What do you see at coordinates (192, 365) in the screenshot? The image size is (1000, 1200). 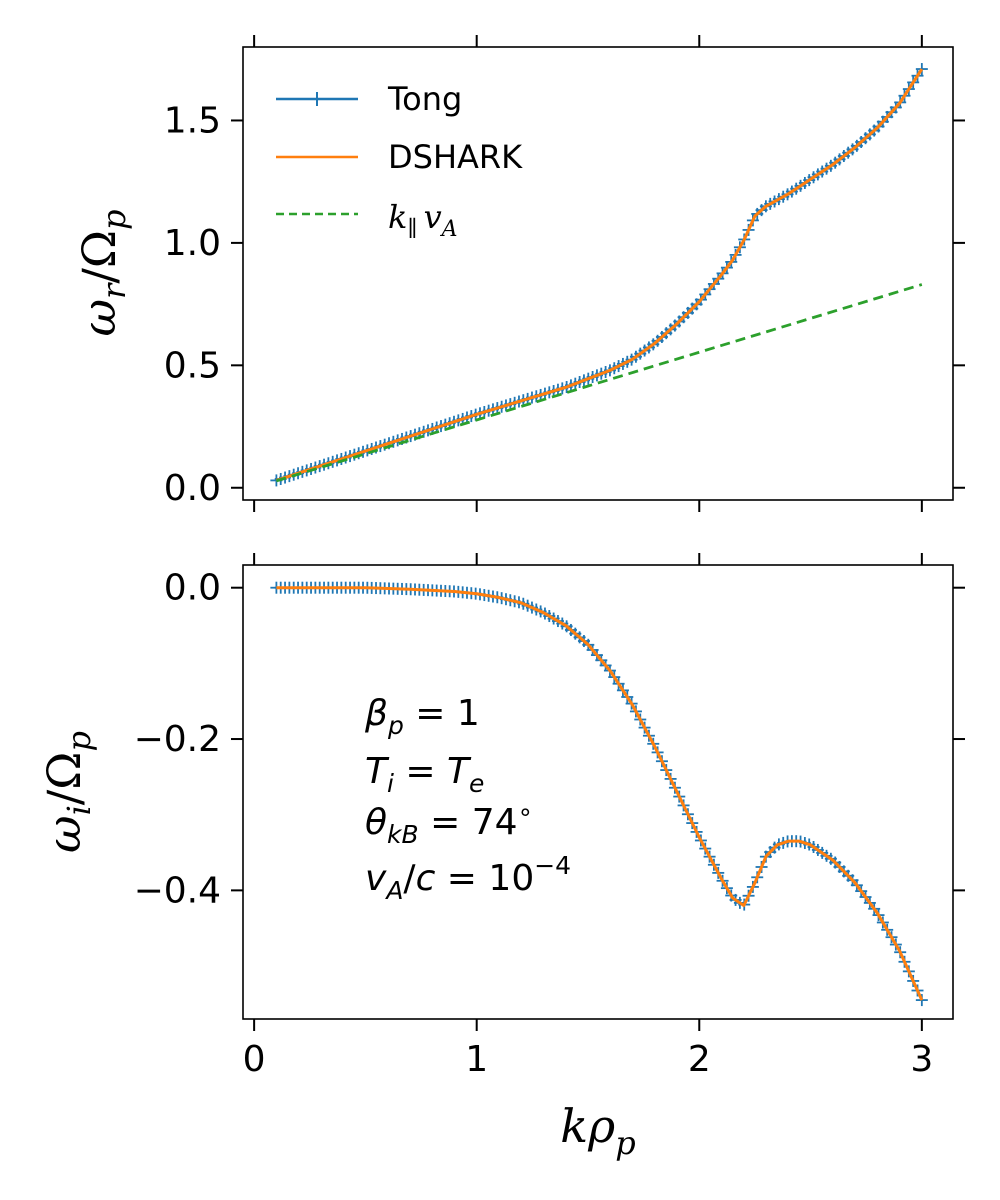 I see `y-tick-label-top-1: 0.5` at bounding box center [192, 365].